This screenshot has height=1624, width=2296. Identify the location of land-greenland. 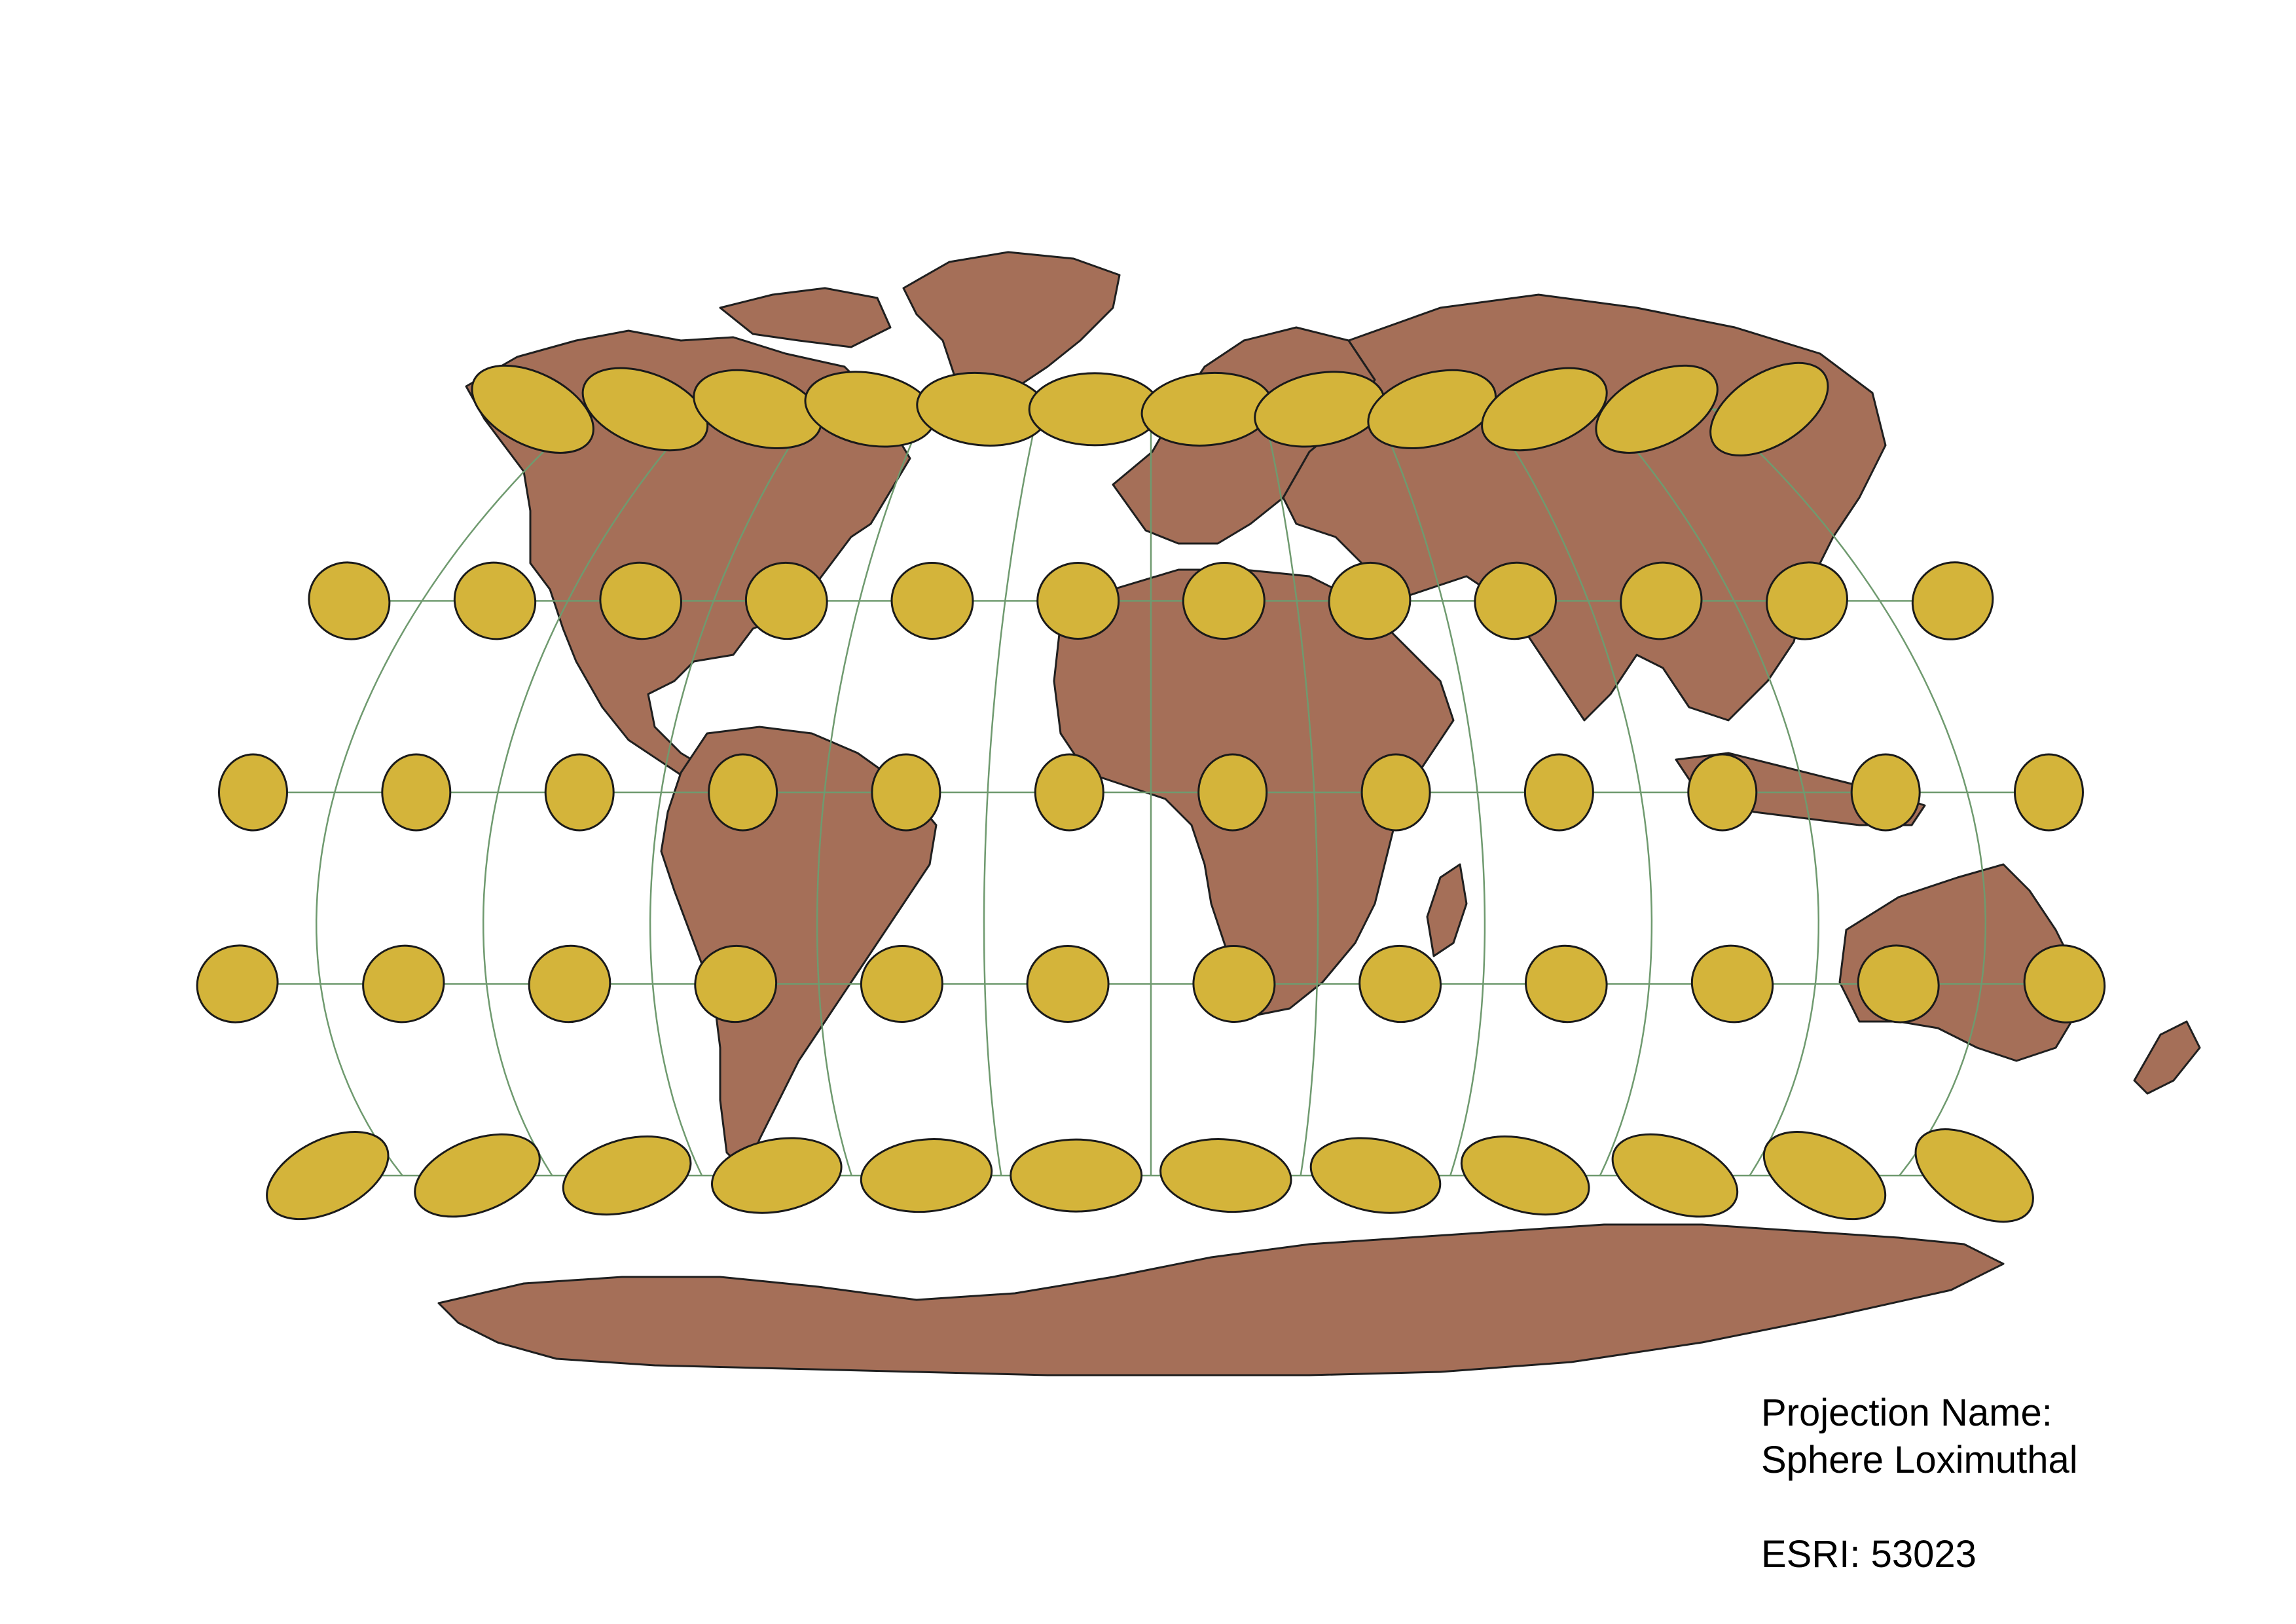
(1011, 329).